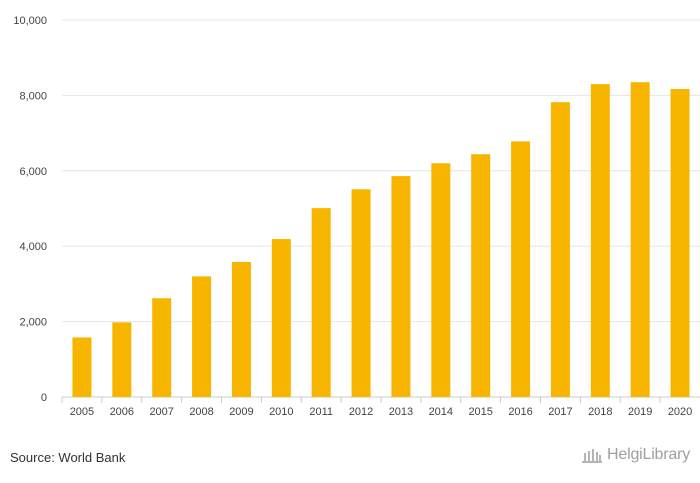 The image size is (700, 483). Describe the element at coordinates (281, 412) in the screenshot. I see `x-tick-label: 2010` at that location.